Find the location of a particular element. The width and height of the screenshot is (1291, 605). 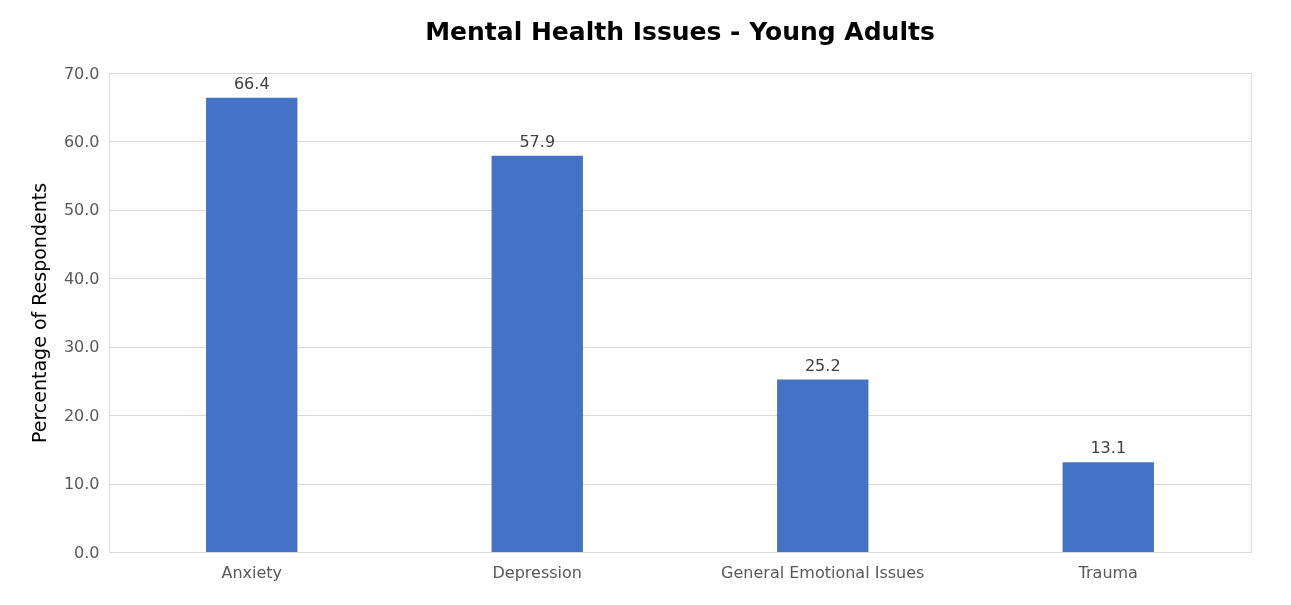

y-tick-label: 20.0 is located at coordinates (81, 415).